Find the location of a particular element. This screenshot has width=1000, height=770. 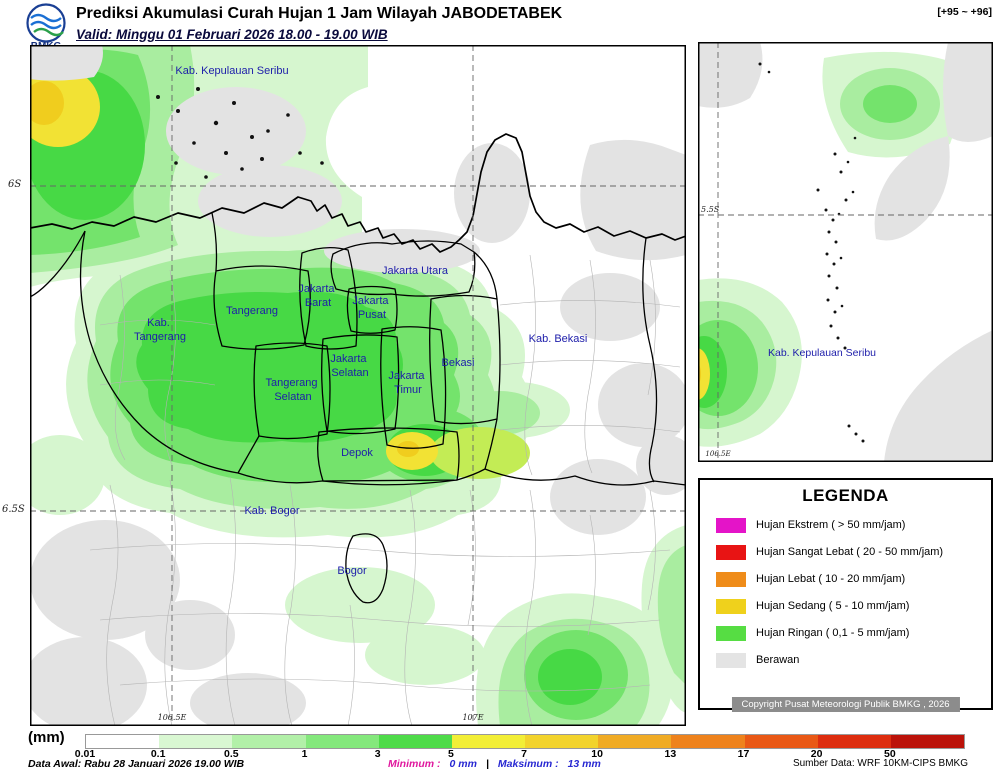

inset-lat-tick: 5.5S is located at coordinates (710, 209).